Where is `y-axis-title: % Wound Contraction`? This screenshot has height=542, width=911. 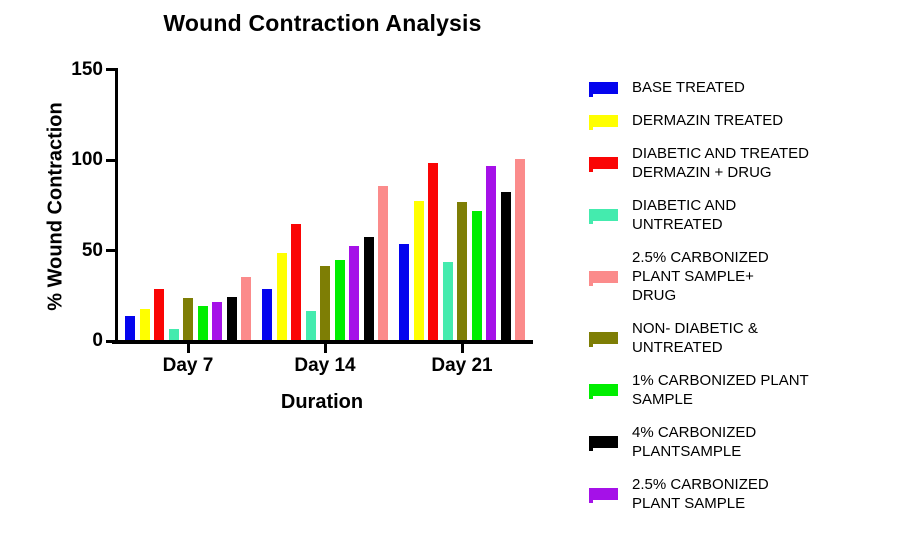 y-axis-title: % Wound Contraction is located at coordinates (55, 206).